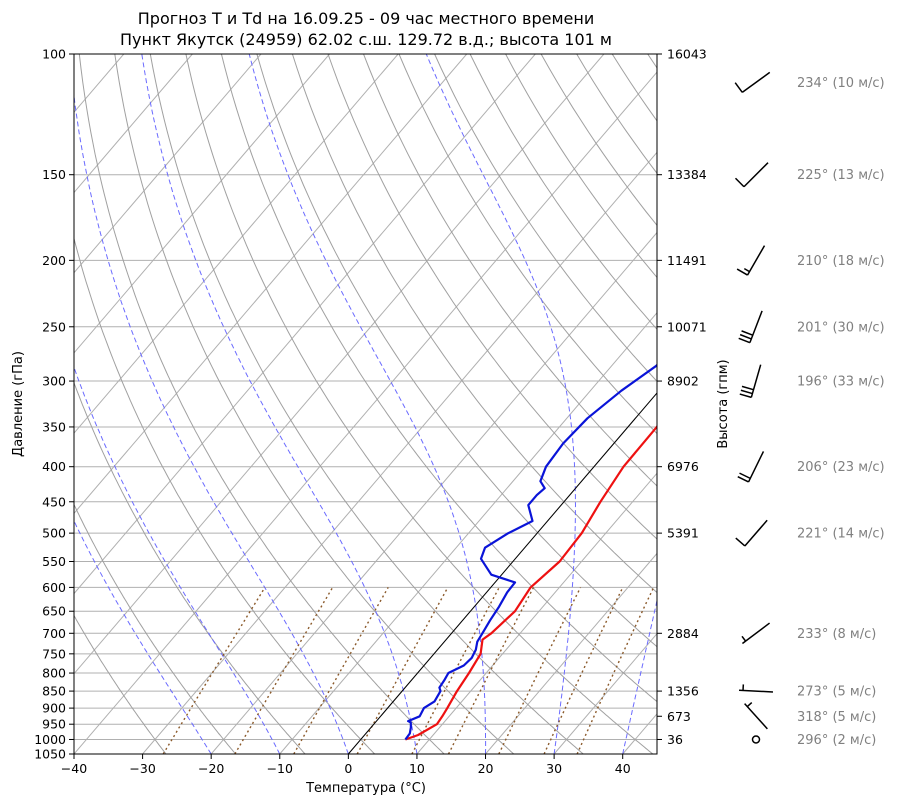 The width and height of the screenshot is (900, 806). Describe the element at coordinates (211, 768) in the screenshot. I see `x-tick-label: −20` at that location.